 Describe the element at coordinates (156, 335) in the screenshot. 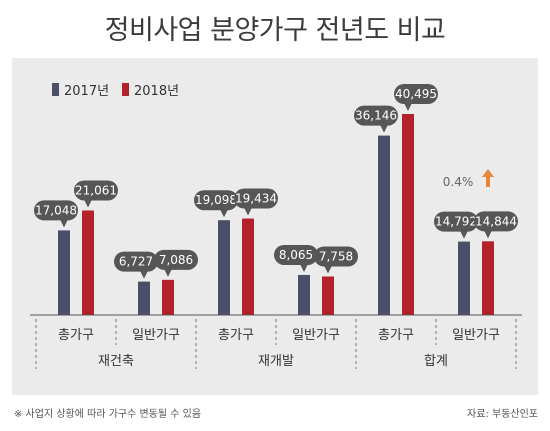

I see `category-label-1: 일반가구` at that location.